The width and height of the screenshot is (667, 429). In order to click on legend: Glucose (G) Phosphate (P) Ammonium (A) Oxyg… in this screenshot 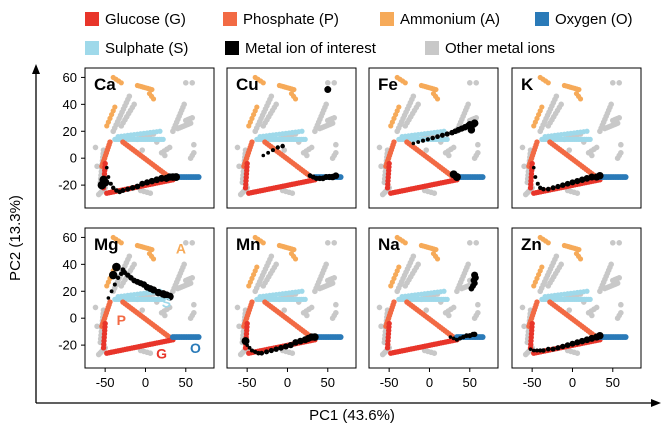, I will do `click(359, 34)`.